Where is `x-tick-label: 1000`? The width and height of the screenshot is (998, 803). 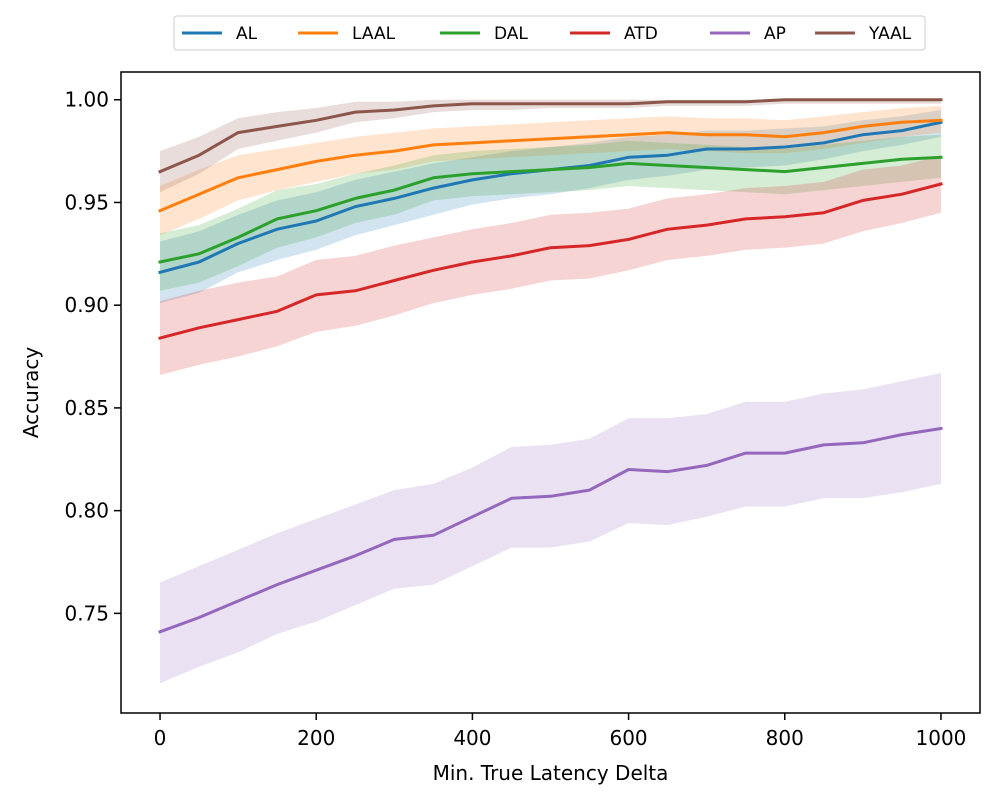
x-tick-label: 1000 is located at coordinates (941, 738).